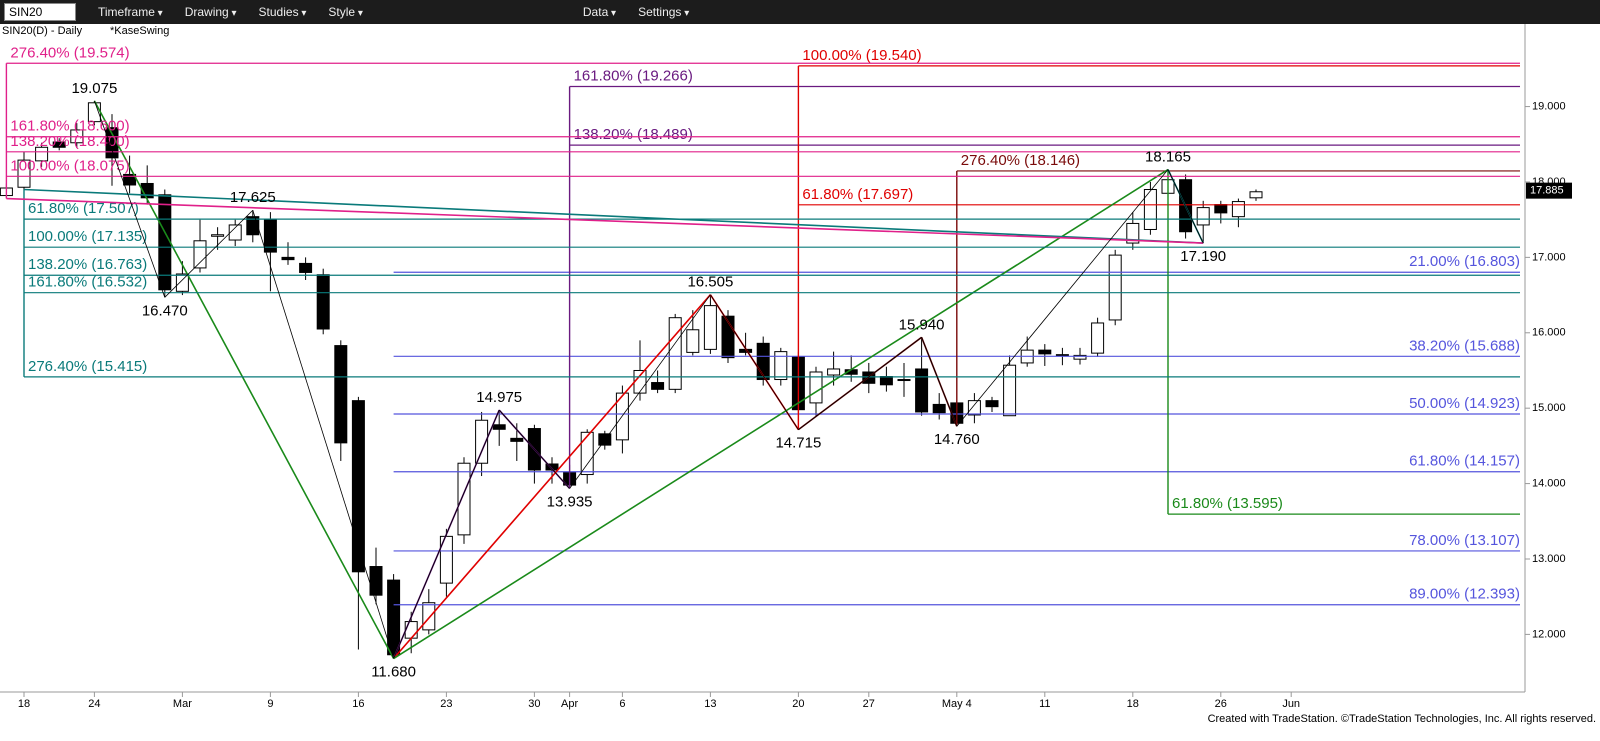 The height and width of the screenshot is (741, 1600). I want to click on toolbar-button: Settings, so click(663, 12).